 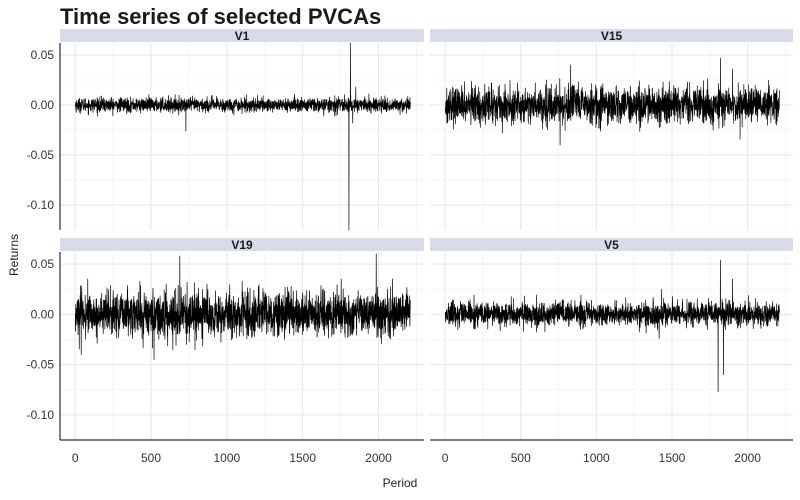 I want to click on facet-strip-v1, so click(x=242, y=35).